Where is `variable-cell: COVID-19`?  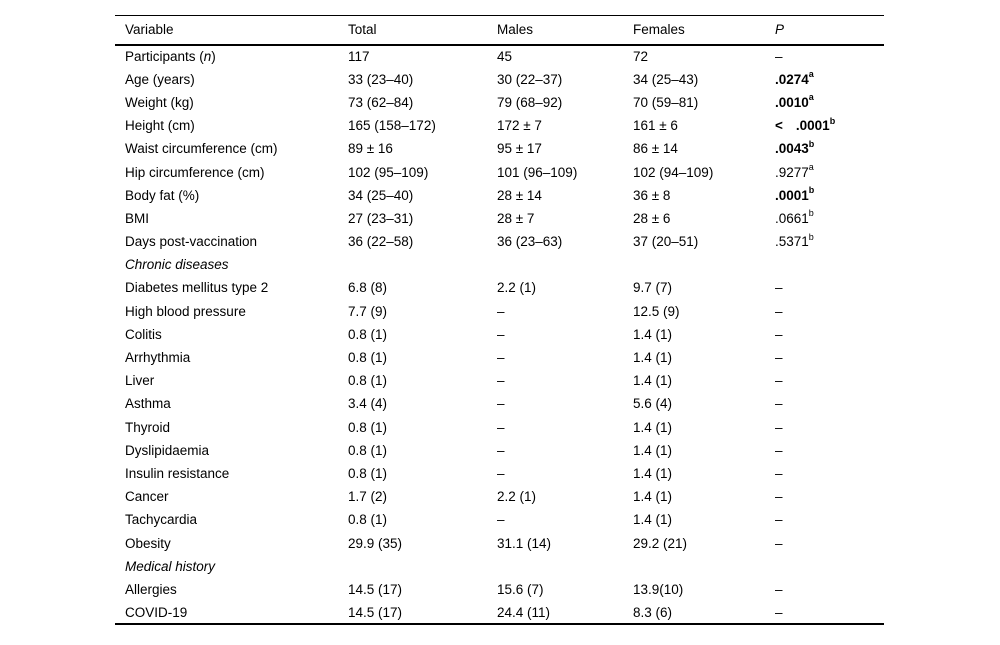
variable-cell: COVID-19 is located at coordinates (156, 612).